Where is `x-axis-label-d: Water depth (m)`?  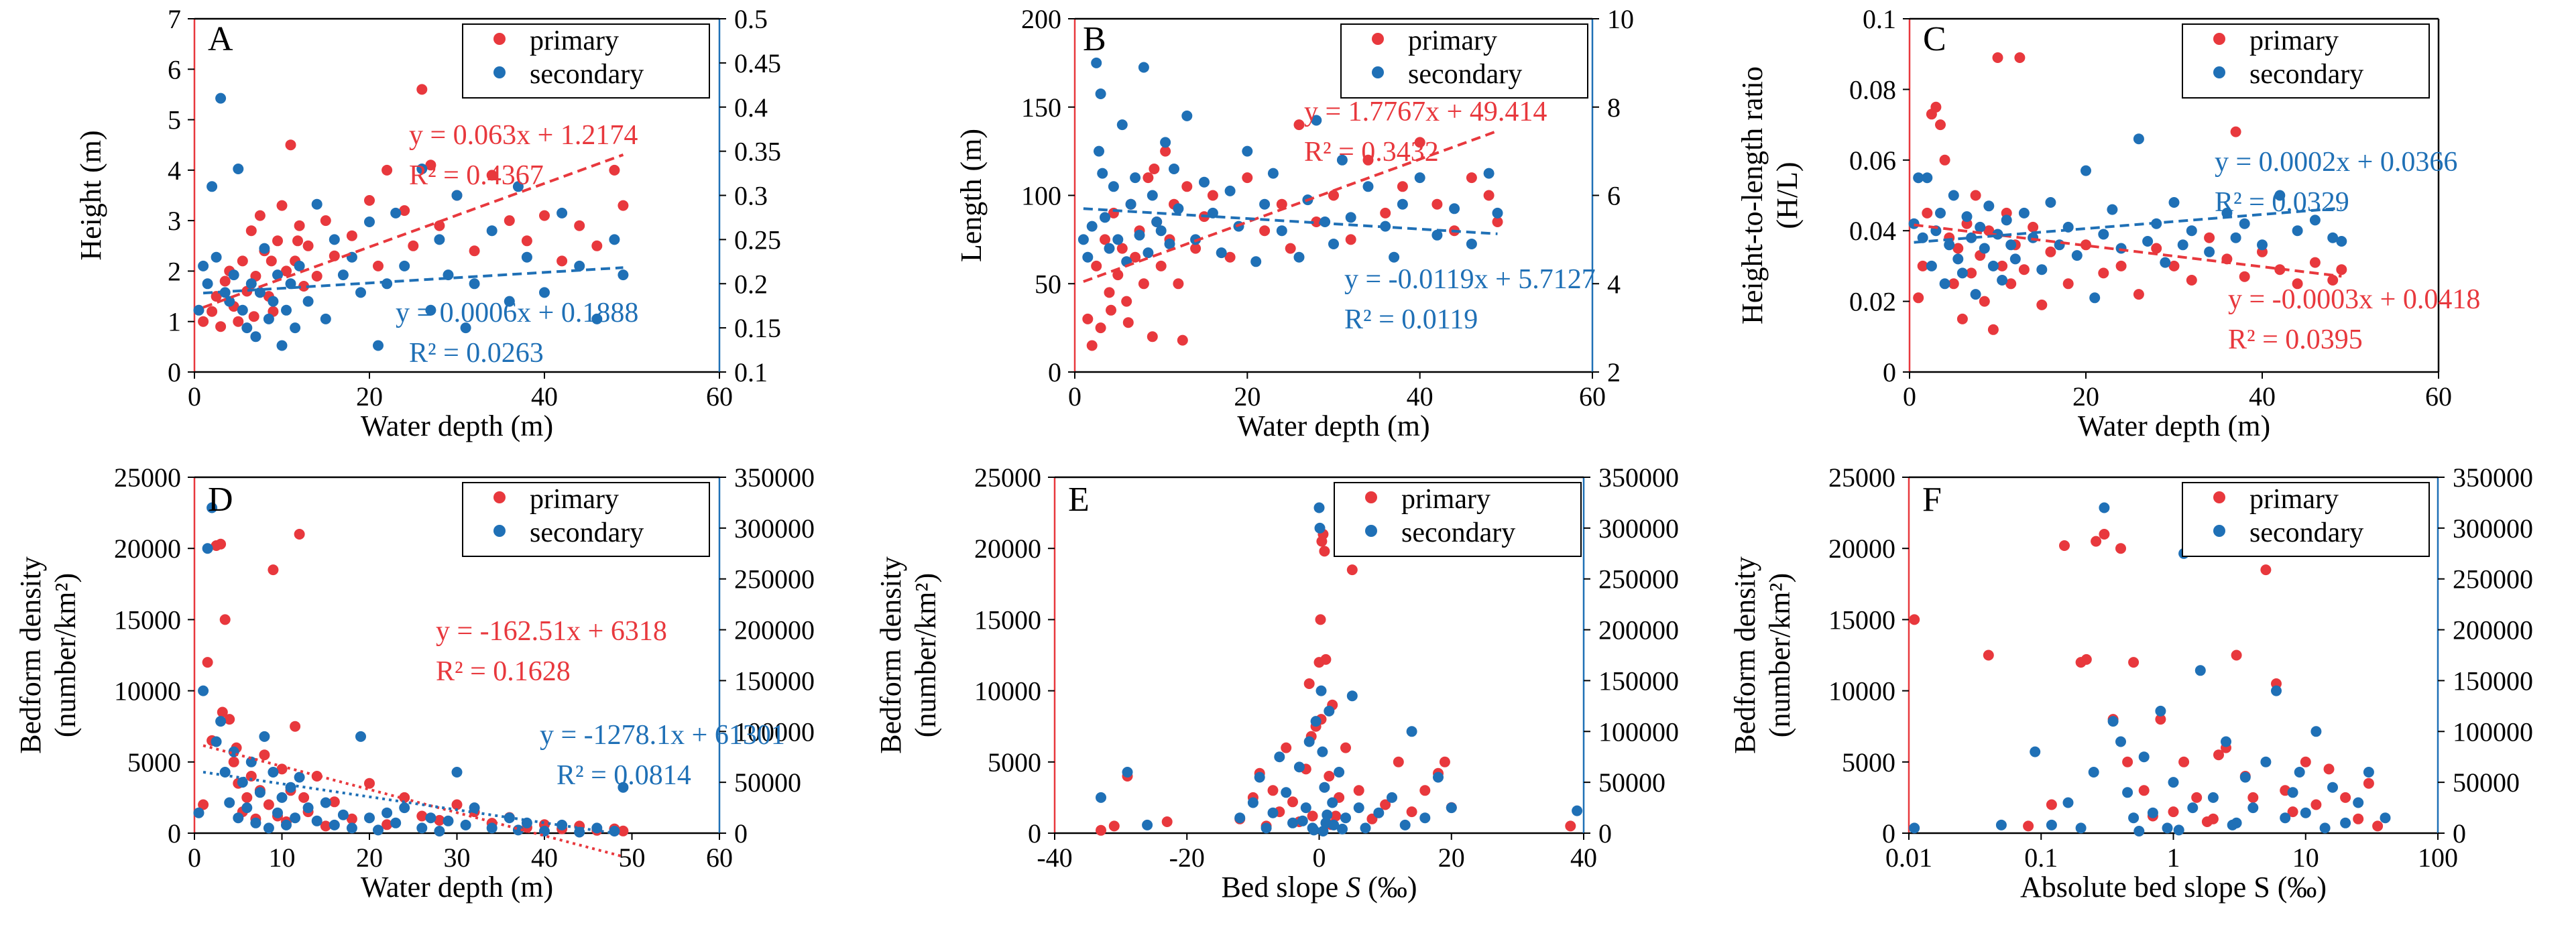
x-axis-label-d: Water depth (m) is located at coordinates (457, 887).